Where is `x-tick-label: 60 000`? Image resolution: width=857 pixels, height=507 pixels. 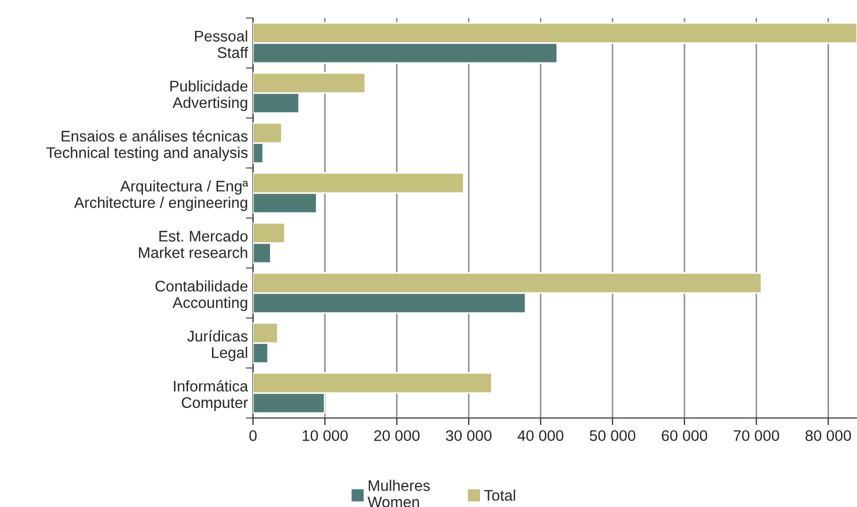 x-tick-label: 60 000 is located at coordinates (685, 436).